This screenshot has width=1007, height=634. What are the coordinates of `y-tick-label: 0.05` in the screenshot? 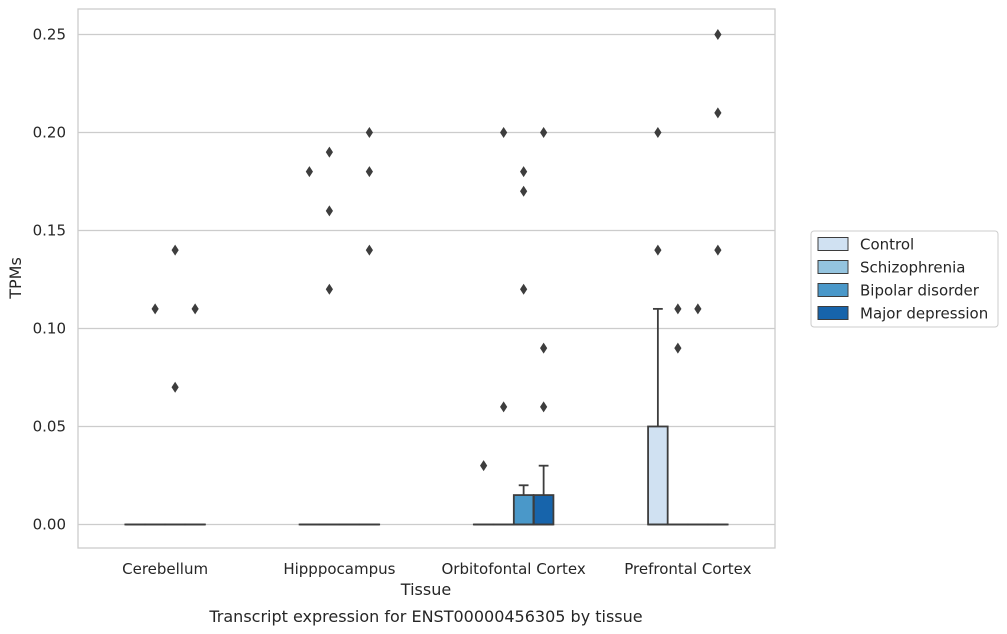 It's located at (49, 426).